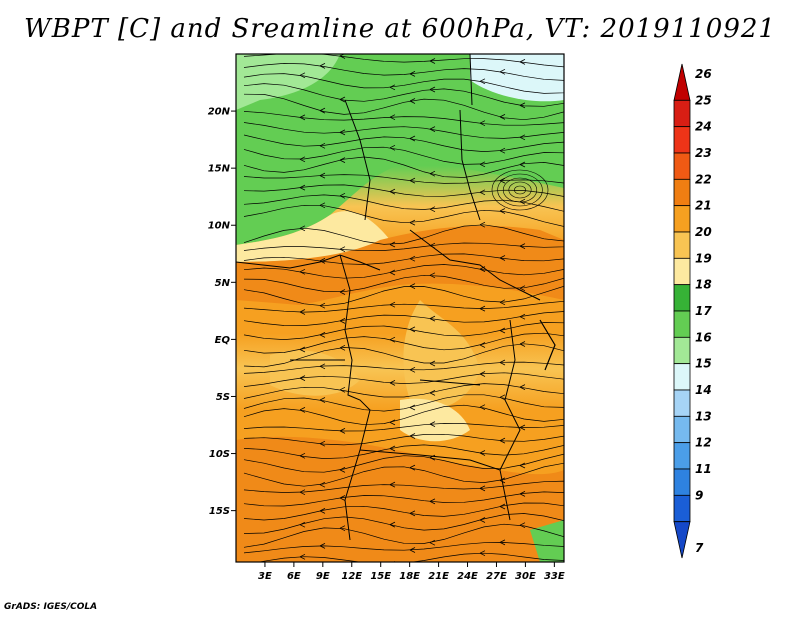 The image size is (800, 618). I want to click on colorbar-label: 15, so click(703, 364).